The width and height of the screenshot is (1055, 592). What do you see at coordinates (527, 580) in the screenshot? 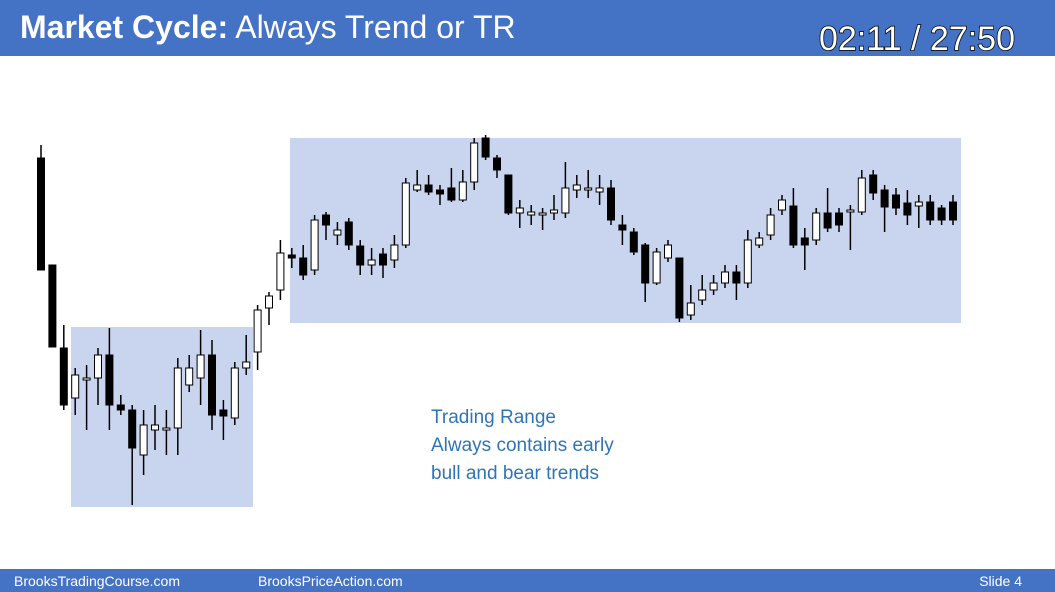
I see `footer-bar` at bounding box center [527, 580].